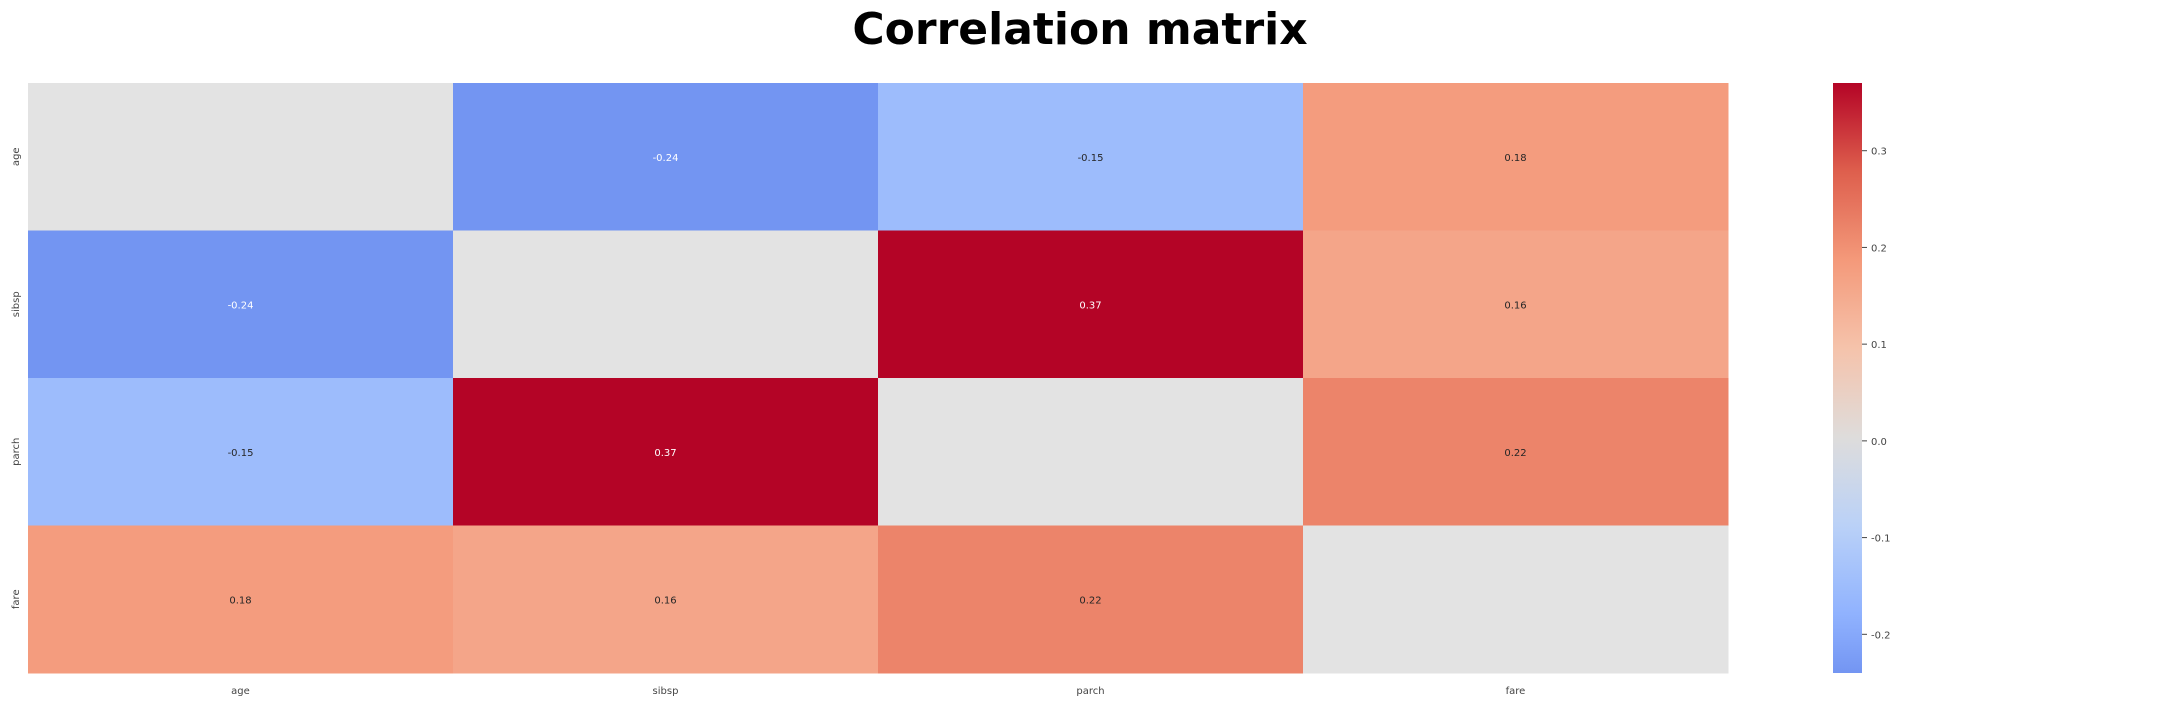 The height and width of the screenshot is (720, 2160). What do you see at coordinates (1516, 691) in the screenshot?
I see `x-tick-label: fare` at bounding box center [1516, 691].